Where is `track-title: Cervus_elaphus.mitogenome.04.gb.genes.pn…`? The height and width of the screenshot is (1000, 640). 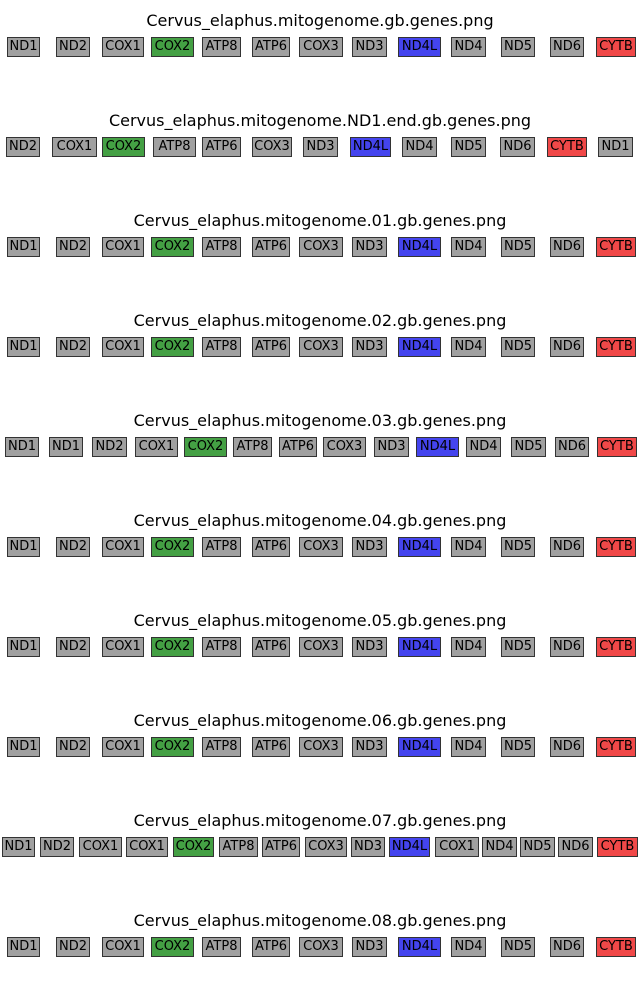
track-title: Cervus_elaphus.mitogenome.04.gb.genes.pn… is located at coordinates (320, 520).